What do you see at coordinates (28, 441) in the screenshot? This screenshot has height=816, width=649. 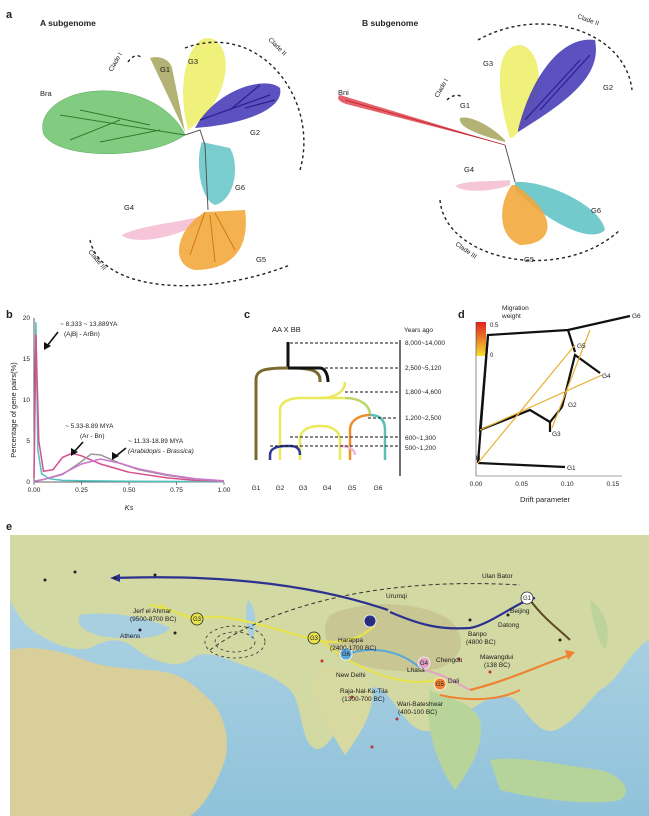 I see `b-ytick-1: 5` at bounding box center [28, 441].